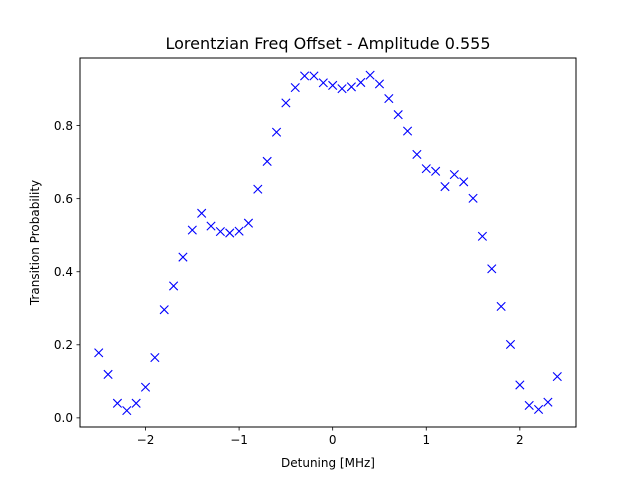 The width and height of the screenshot is (640, 480). I want to click on x-tick-label: 0, so click(333, 440).